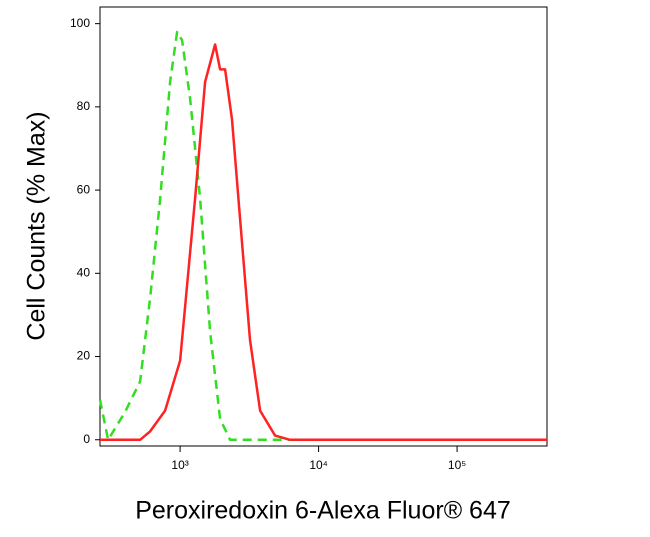 This screenshot has width=650, height=537. What do you see at coordinates (37, 225) in the screenshot?
I see `y-axis-title: Cell Counts (% Max)` at bounding box center [37, 225].